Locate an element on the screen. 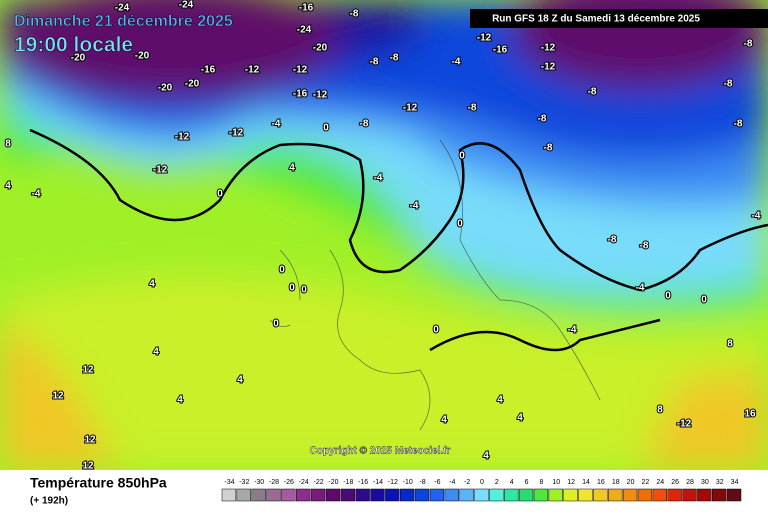  scale-tick: -18 is located at coordinates (348, 482).